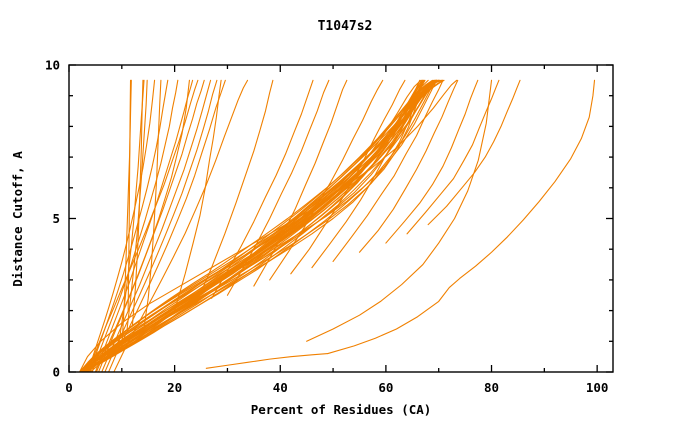  Describe the element at coordinates (17, 219) in the screenshot. I see `y-axis-label: Distance Cutoff, A` at that location.